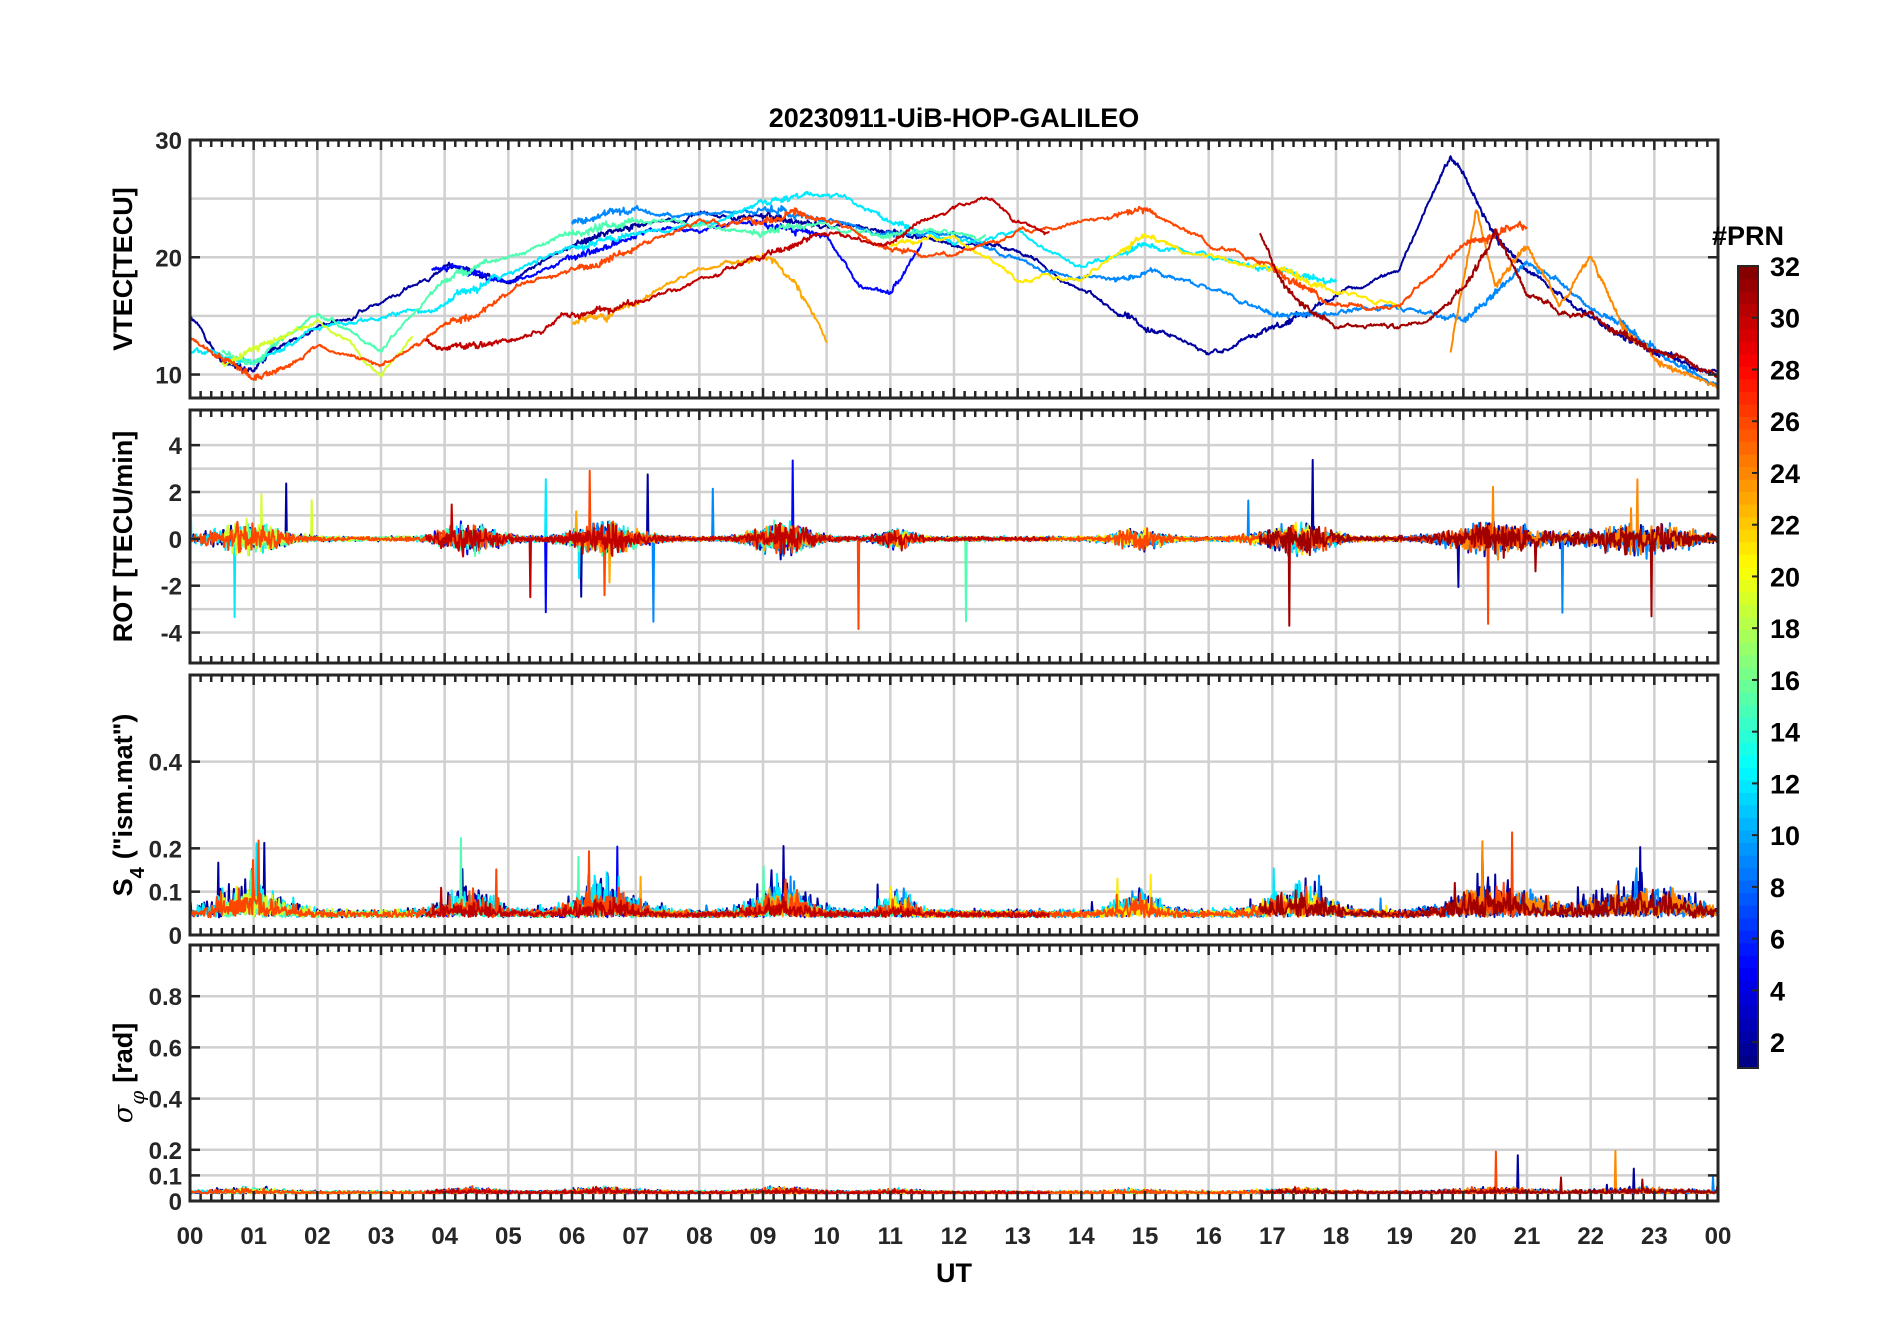 Image resolution: width=1902 pixels, height=1330 pixels. What do you see at coordinates (138, 872) in the screenshot?
I see `y-label-sub: 4` at bounding box center [138, 872].